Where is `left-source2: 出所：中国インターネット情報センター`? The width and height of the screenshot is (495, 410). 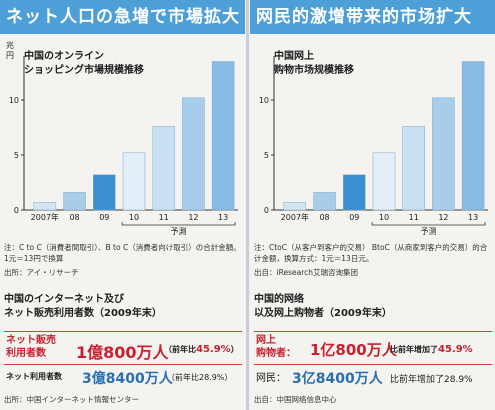 left-source2: 出所：中国インターネット情報センター is located at coordinates (71, 399).